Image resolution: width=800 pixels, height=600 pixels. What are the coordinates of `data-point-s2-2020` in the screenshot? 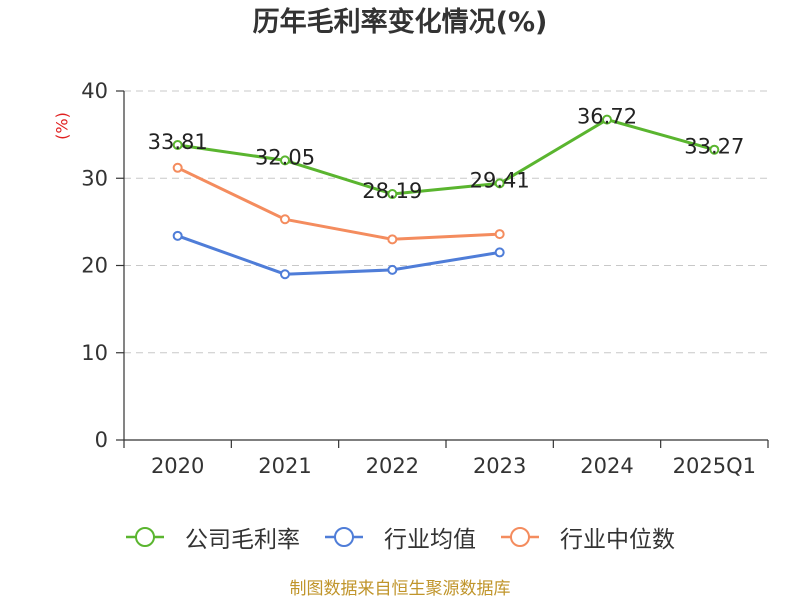 It's located at (177, 235).